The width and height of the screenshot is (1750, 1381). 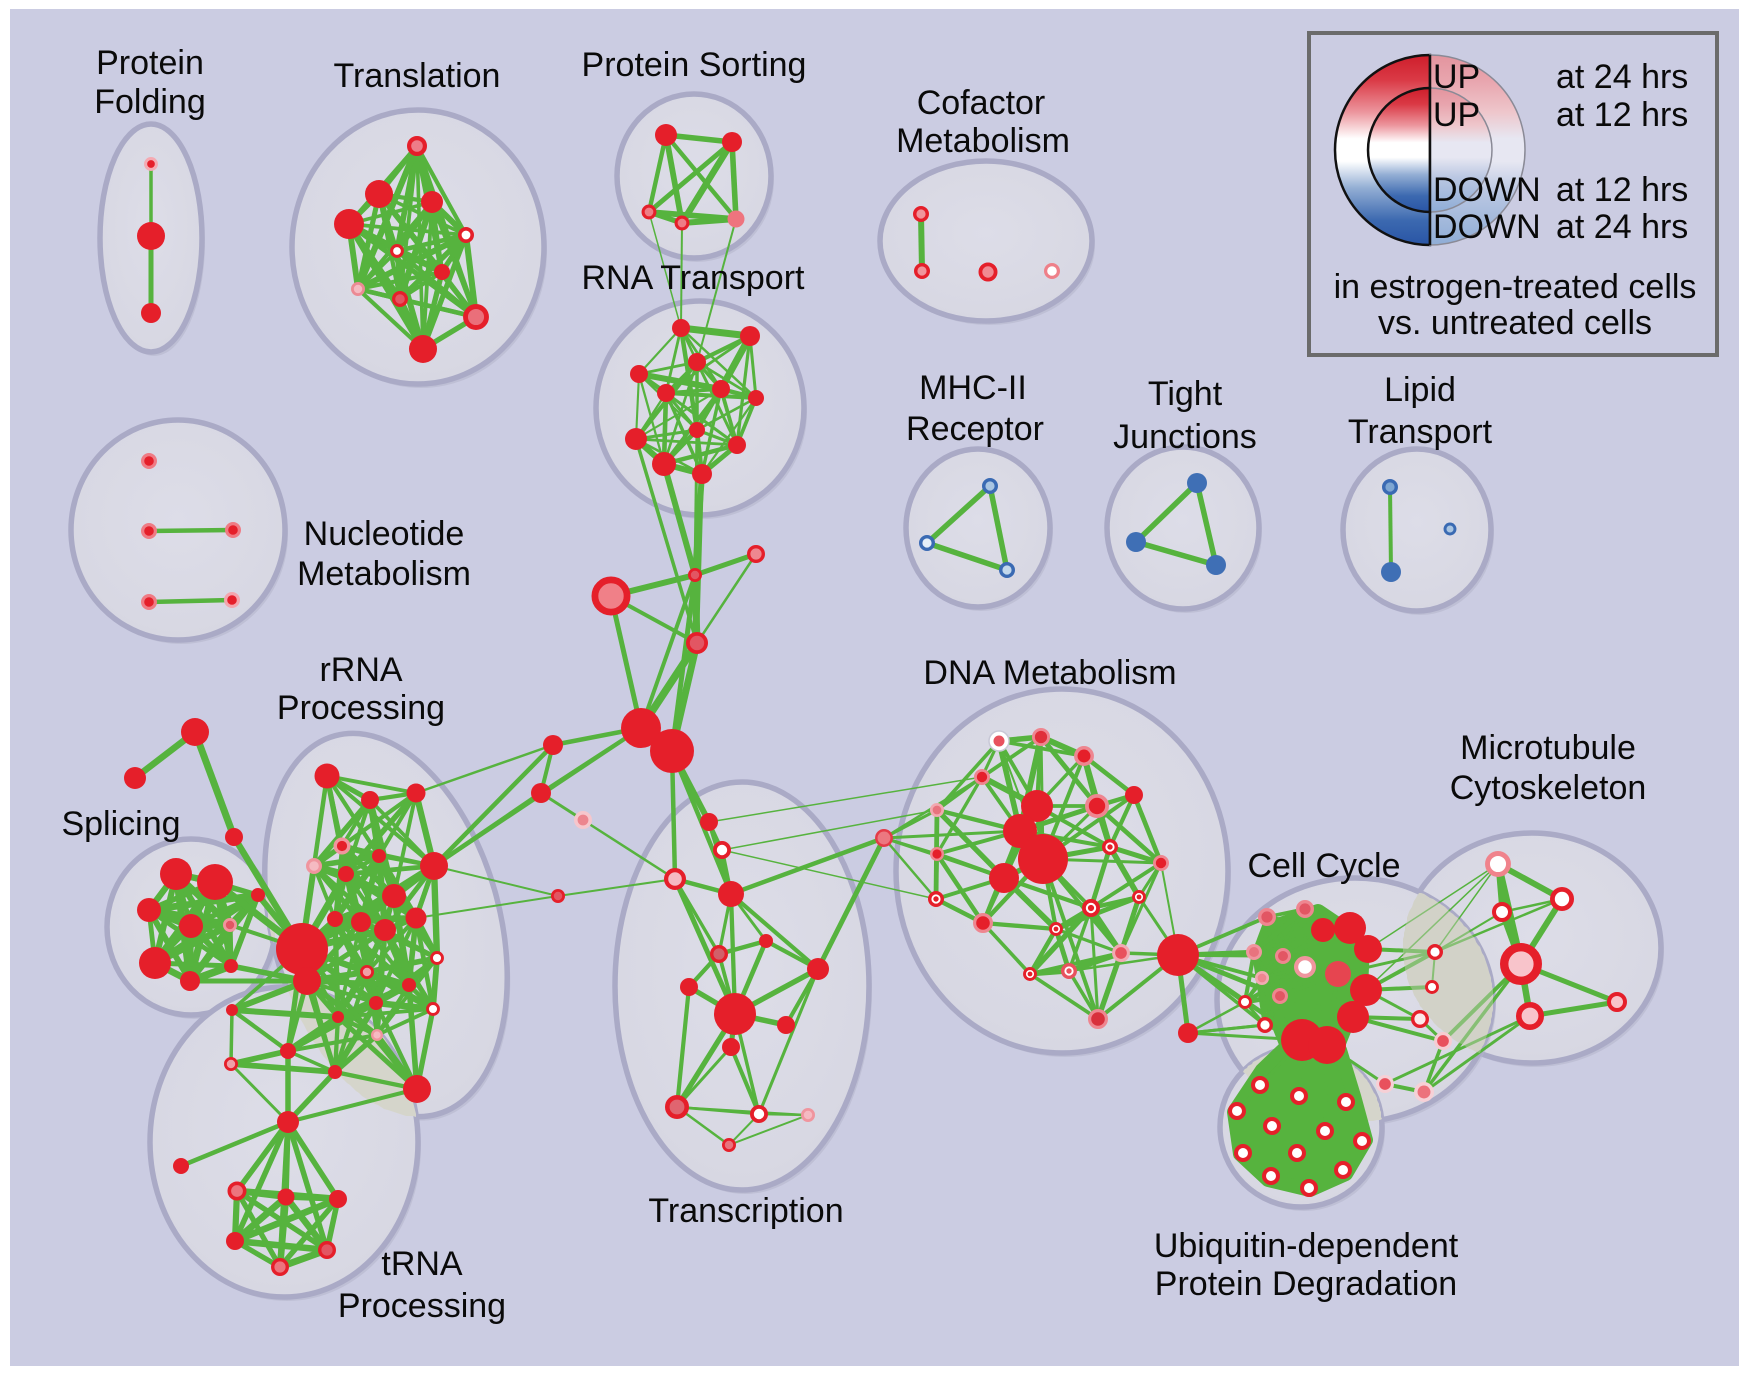 I want to click on svg-text: Transport, so click(x=1420, y=432).